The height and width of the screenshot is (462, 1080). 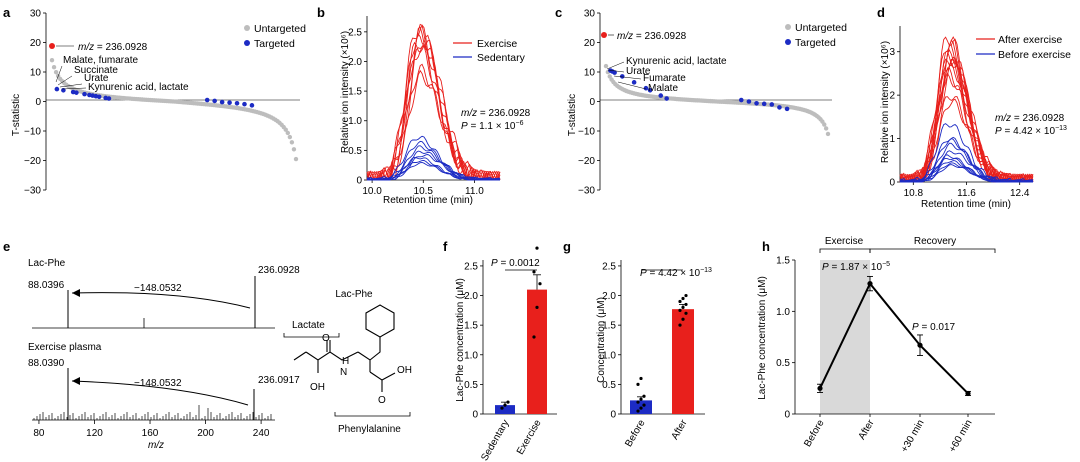 I want to click on xtick-label: 10.8, so click(x=914, y=193).